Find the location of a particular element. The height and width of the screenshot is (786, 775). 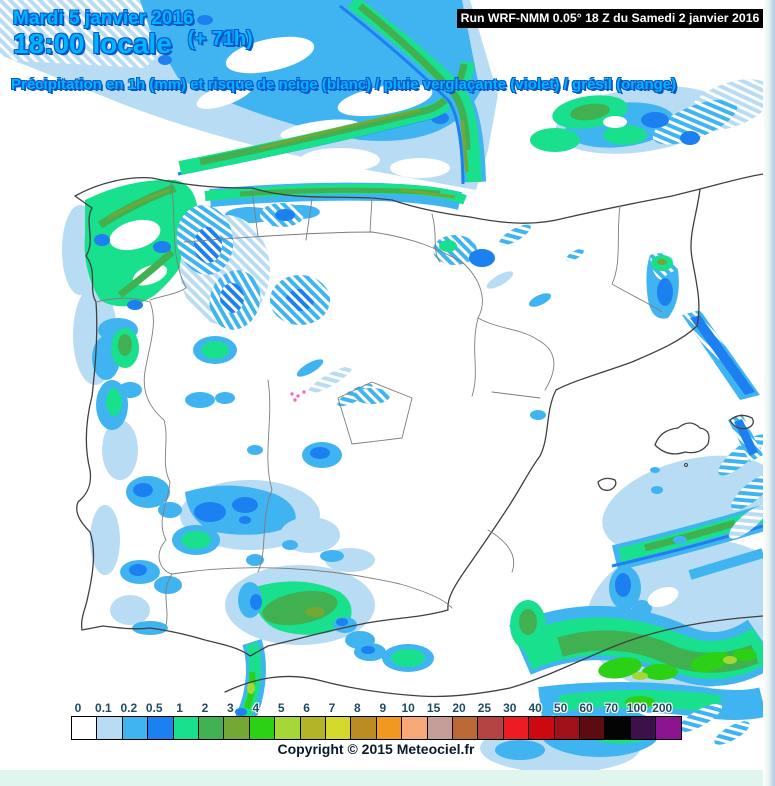

forecast-date: Mardi 5 janvier 2016 is located at coordinates (103, 18).